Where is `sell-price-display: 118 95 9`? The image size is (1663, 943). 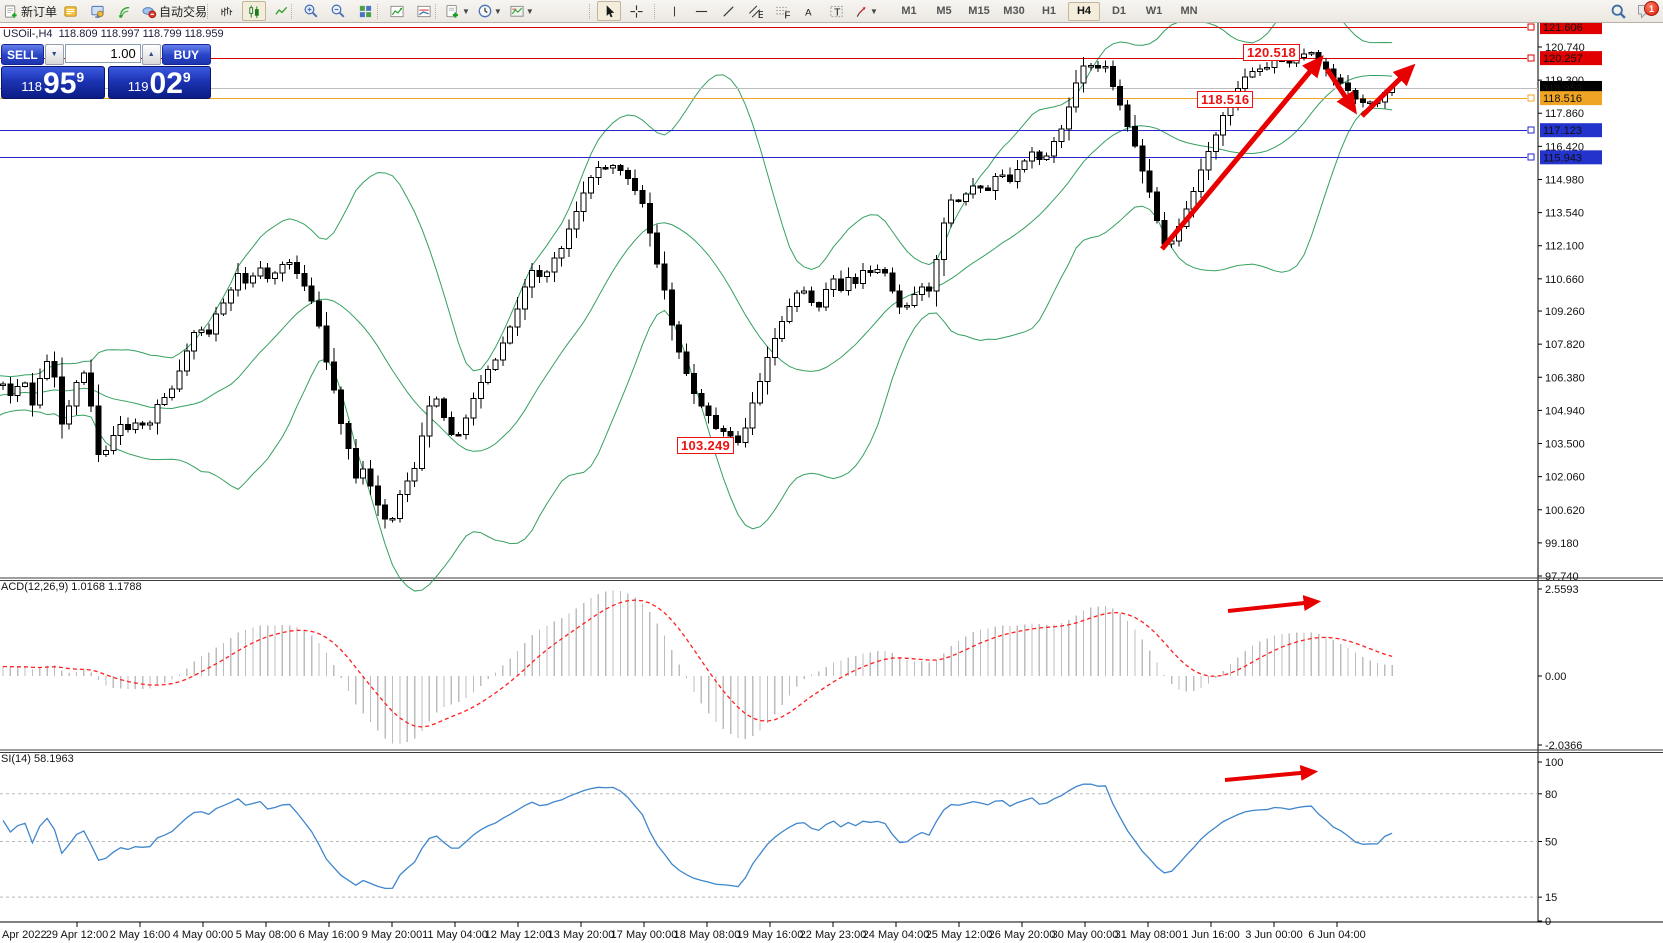
sell-price-display: 118 95 9 is located at coordinates (53, 82).